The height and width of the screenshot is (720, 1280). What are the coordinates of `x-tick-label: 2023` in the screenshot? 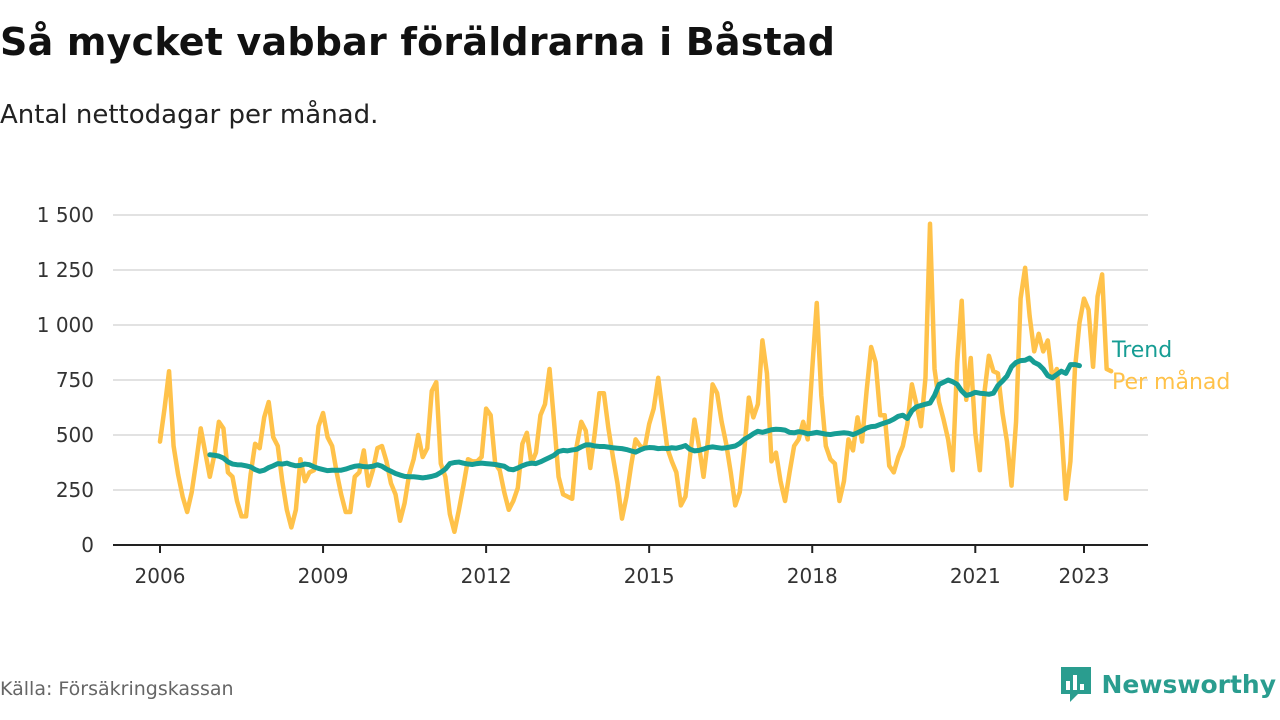 It's located at (1084, 576).